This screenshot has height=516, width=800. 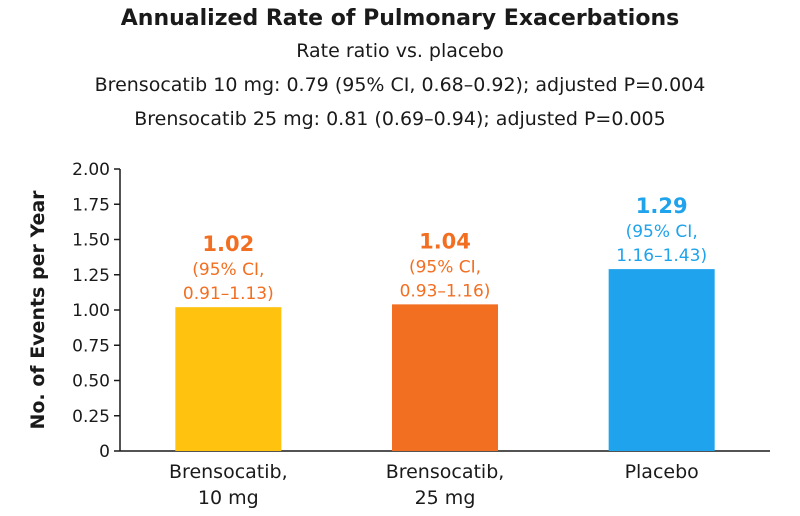 I want to click on bar-ci-label: 1.16–1.43), so click(x=661, y=256).